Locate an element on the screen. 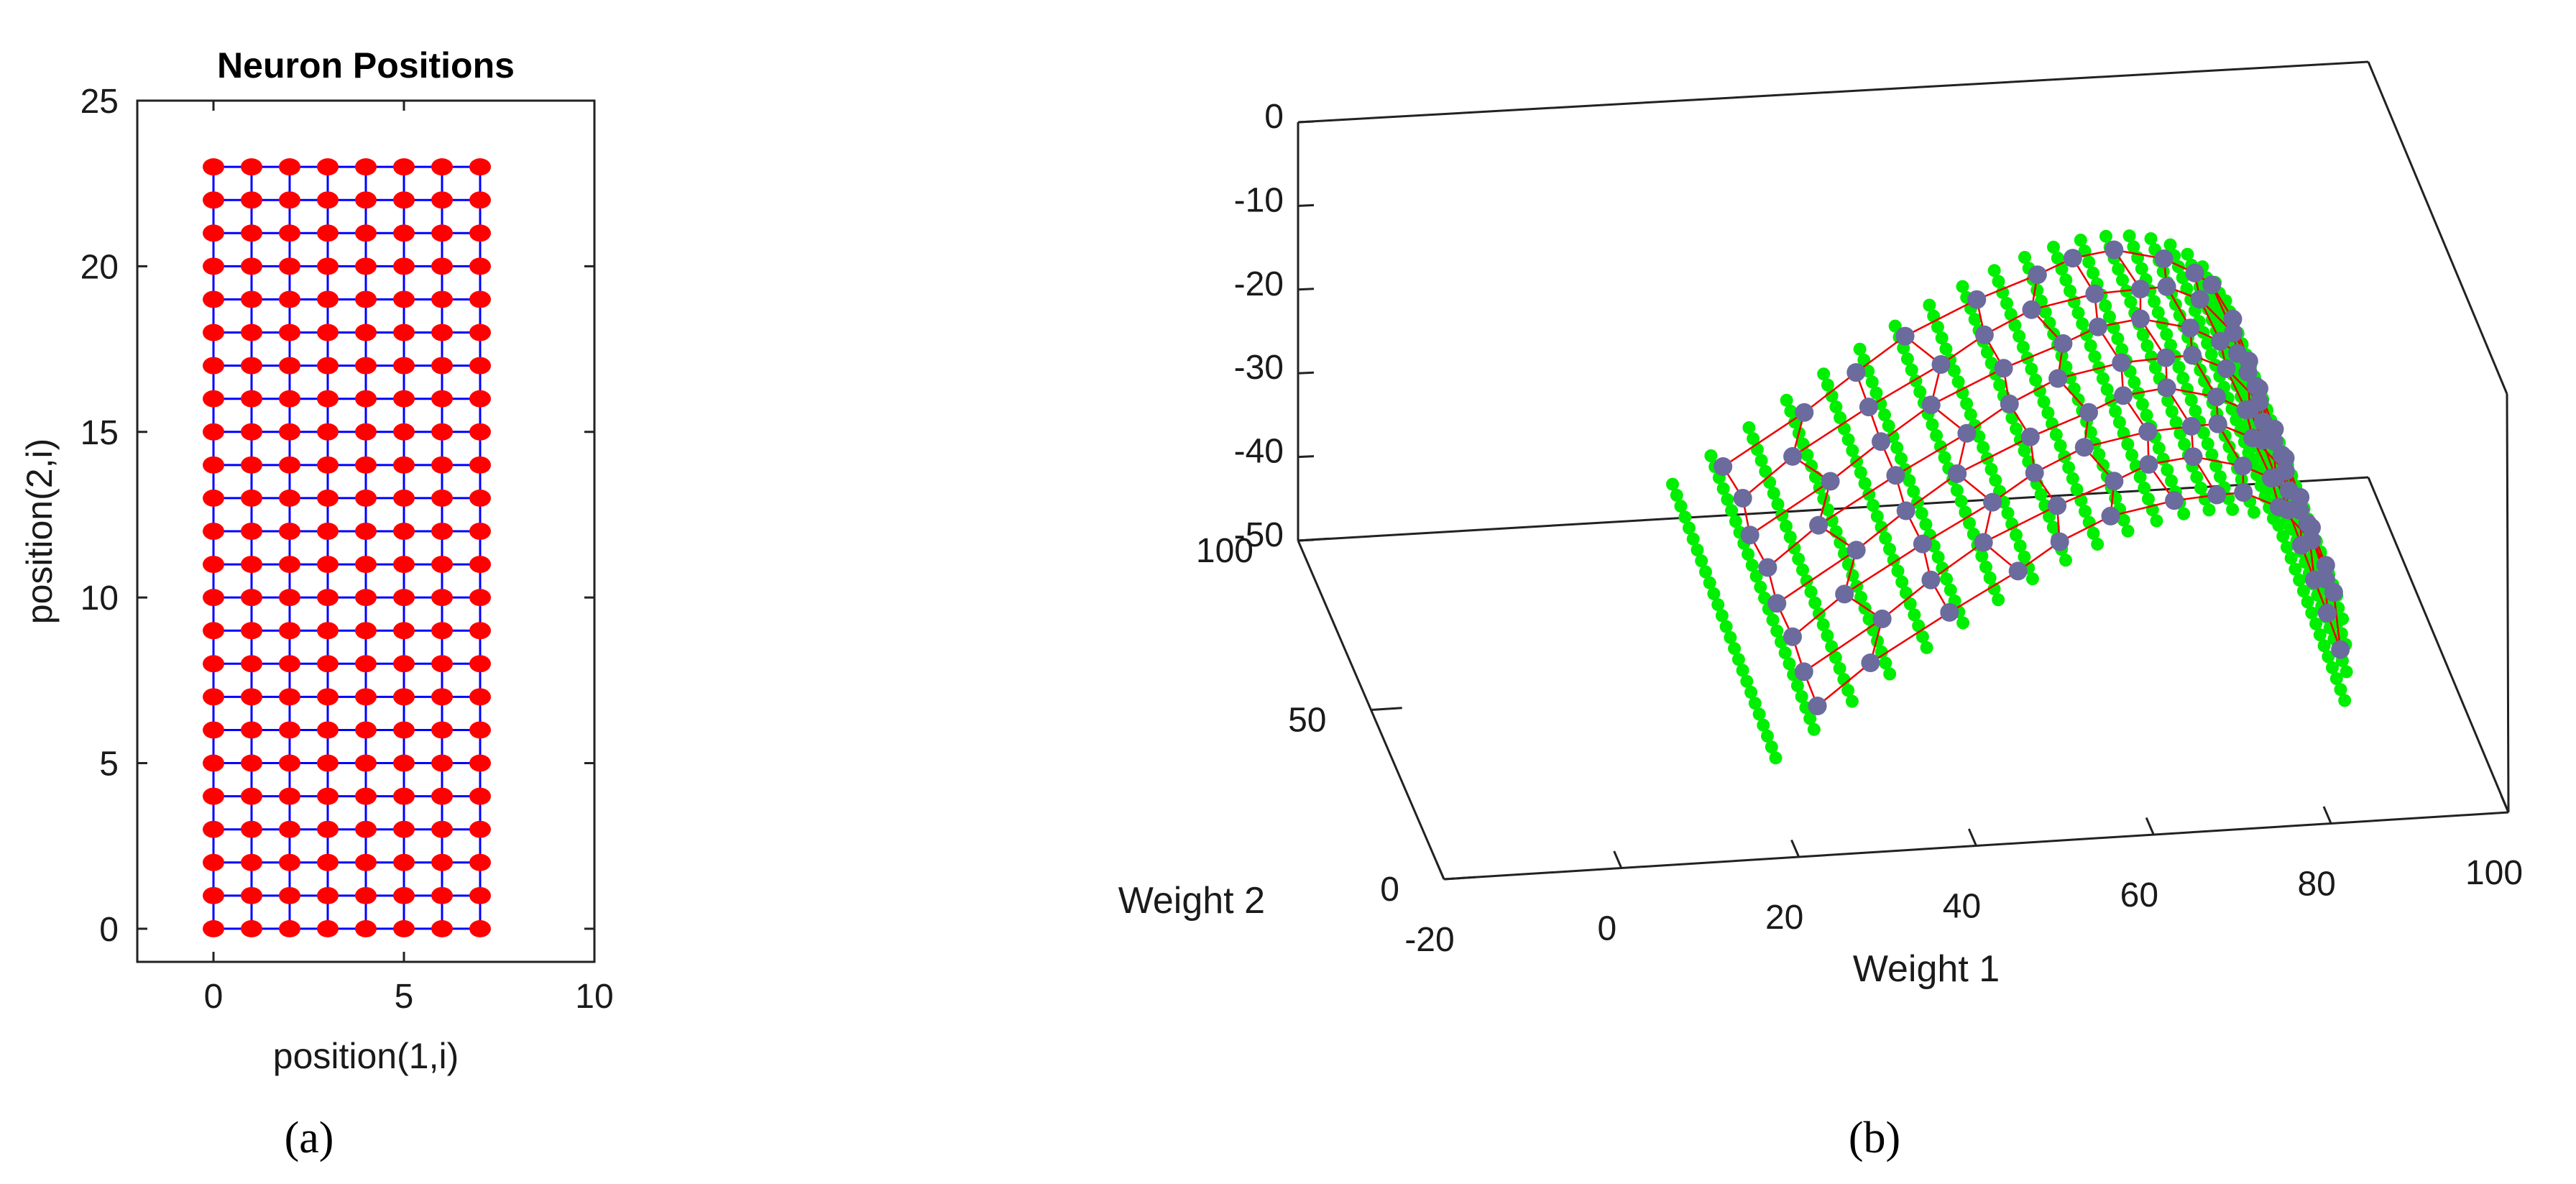  z-tick-label: -20 is located at coordinates (1259, 284).